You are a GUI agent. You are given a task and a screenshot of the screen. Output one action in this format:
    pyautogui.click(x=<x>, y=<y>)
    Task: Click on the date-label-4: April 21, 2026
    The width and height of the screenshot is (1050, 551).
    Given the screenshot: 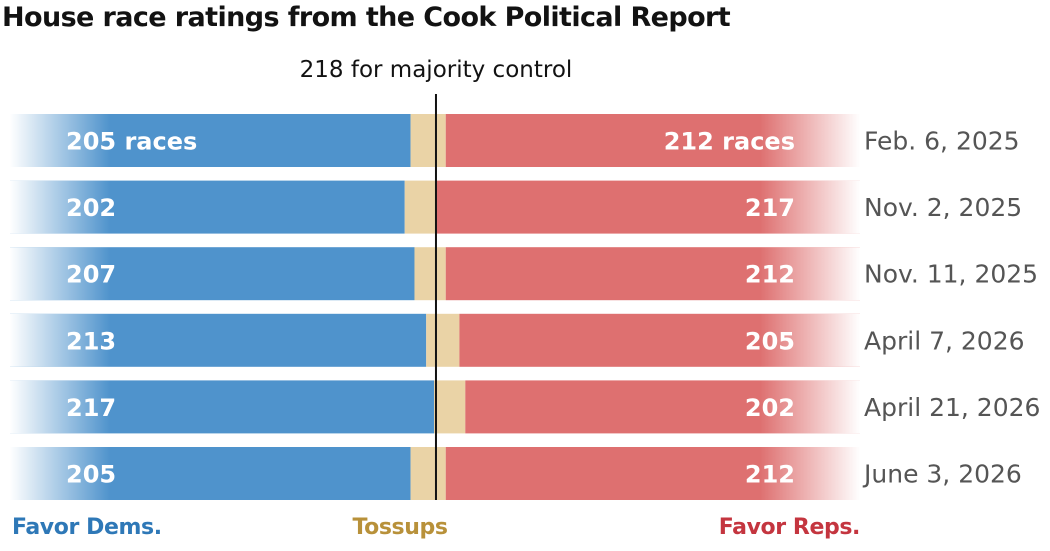 What is the action you would take?
    pyautogui.click(x=952, y=407)
    